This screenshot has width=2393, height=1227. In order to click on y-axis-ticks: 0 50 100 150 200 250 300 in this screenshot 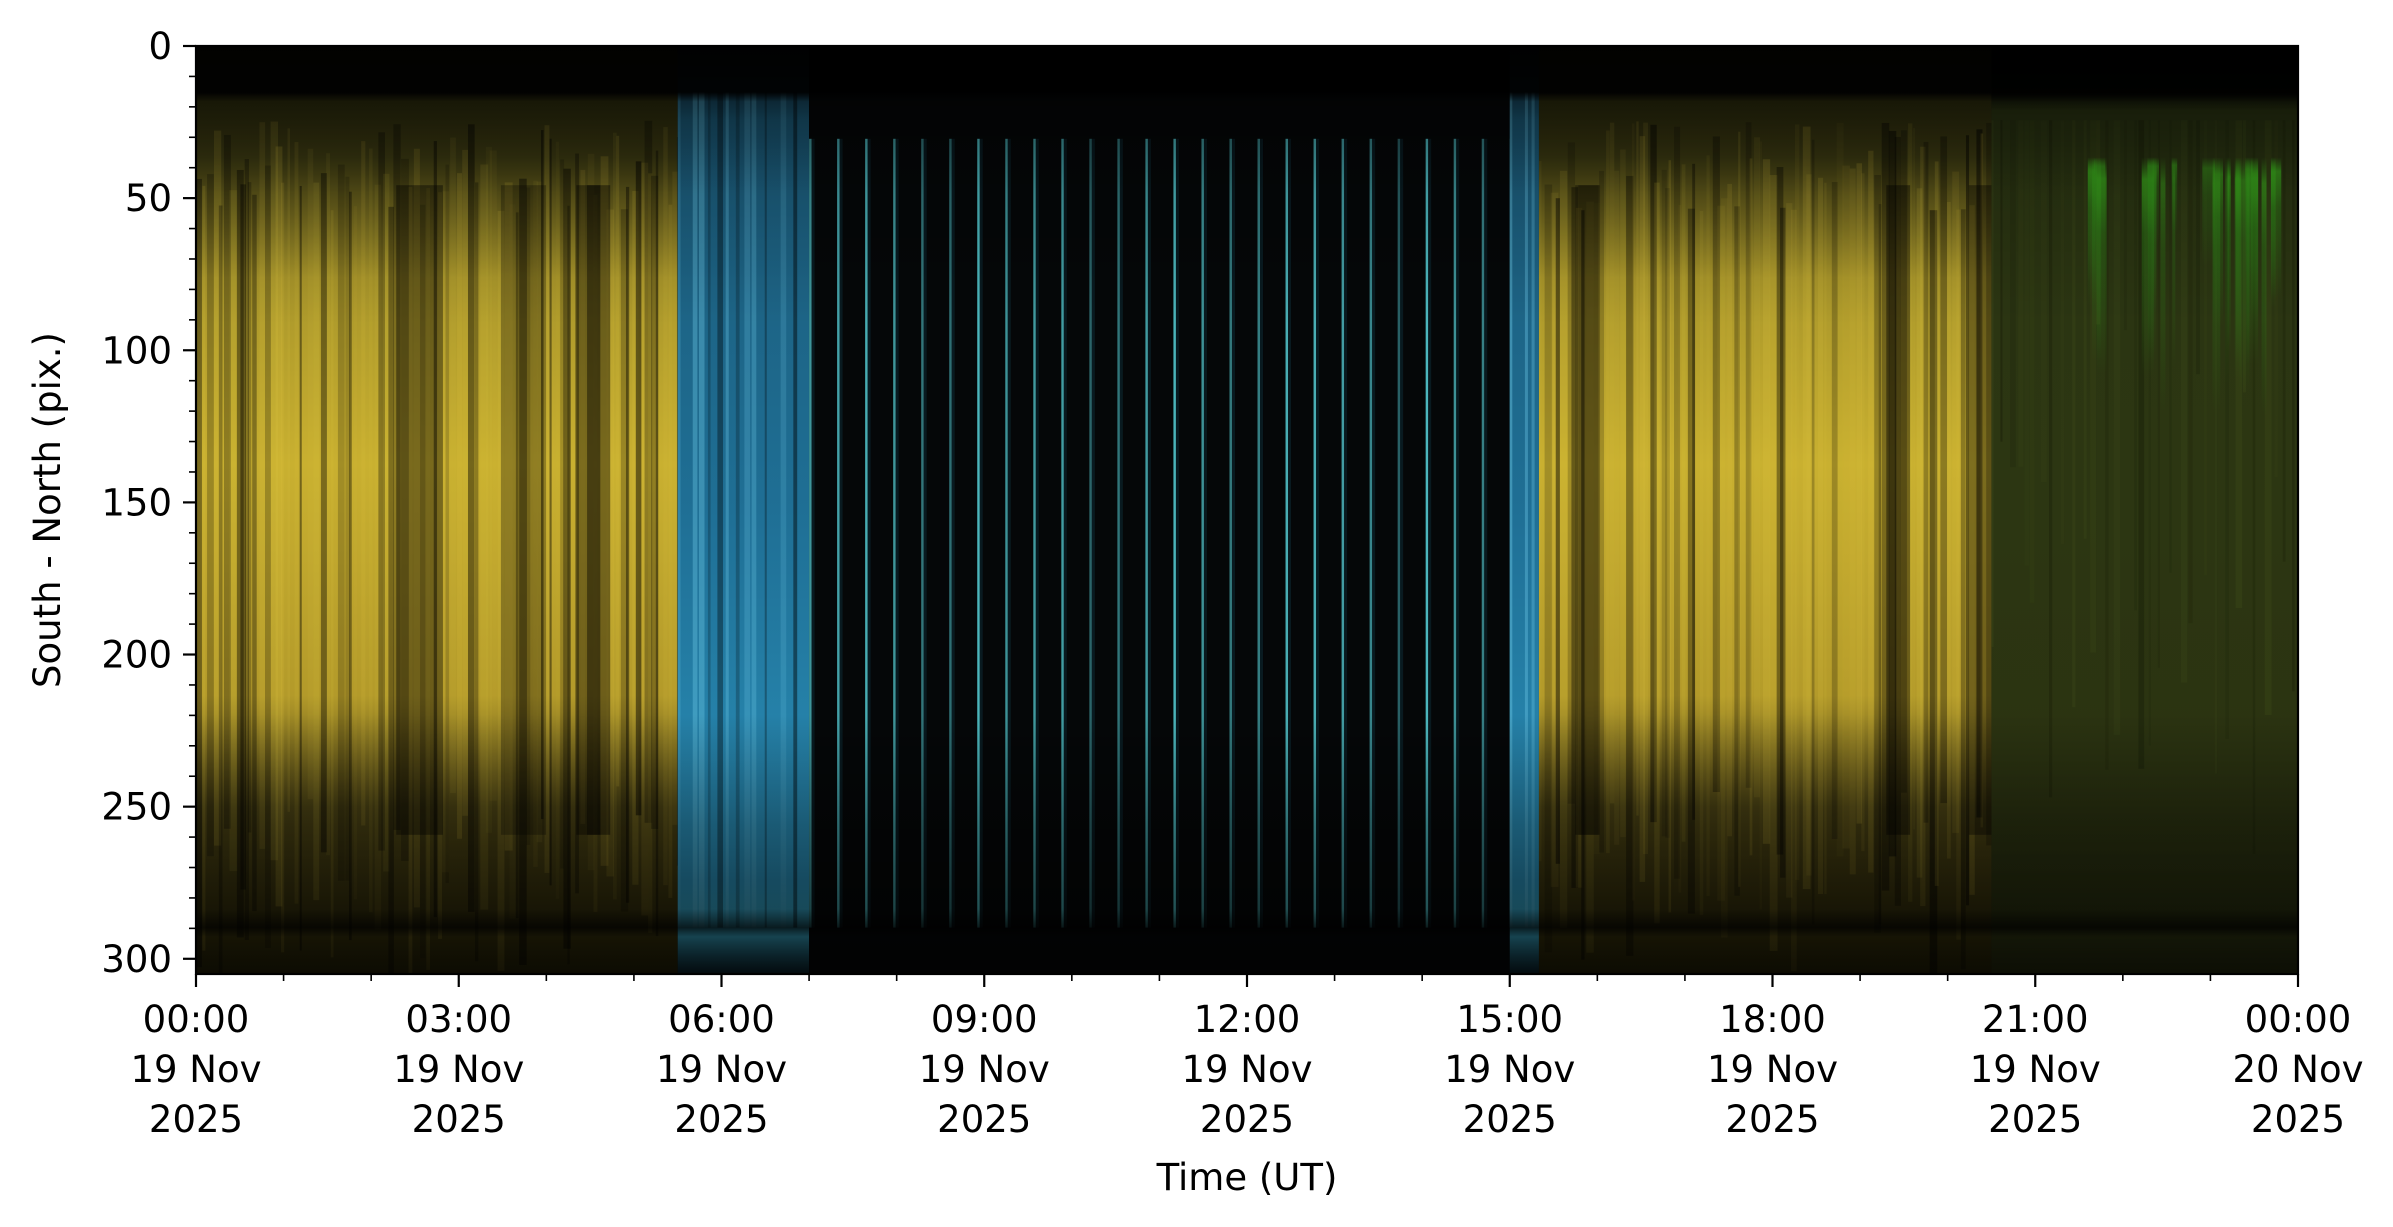, I will do `click(148, 503)`.